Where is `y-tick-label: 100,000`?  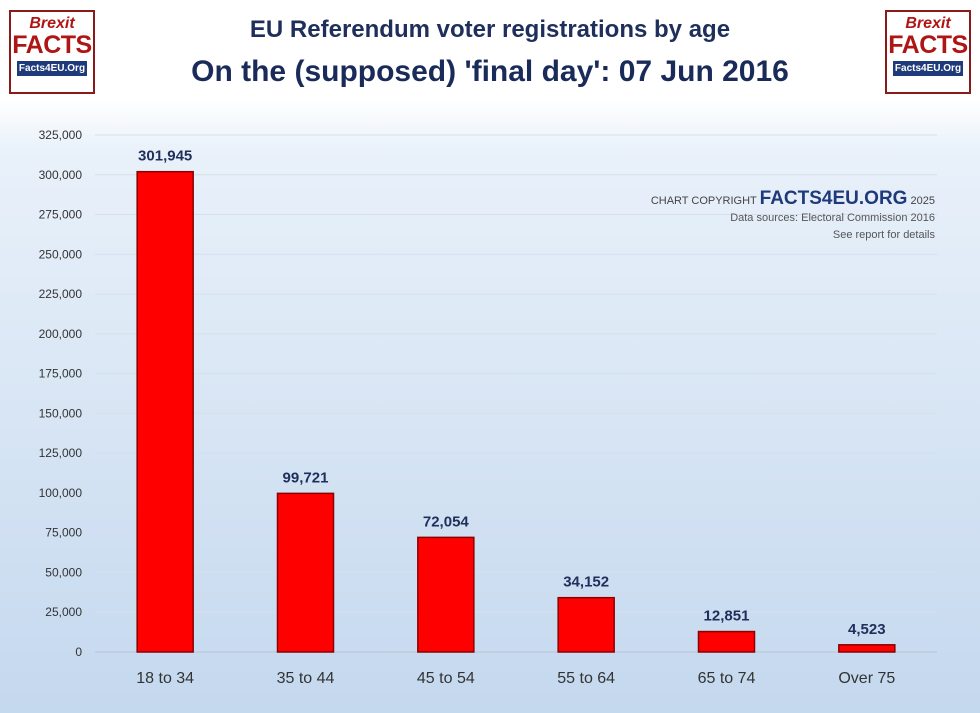 y-tick-label: 100,000 is located at coordinates (61, 493).